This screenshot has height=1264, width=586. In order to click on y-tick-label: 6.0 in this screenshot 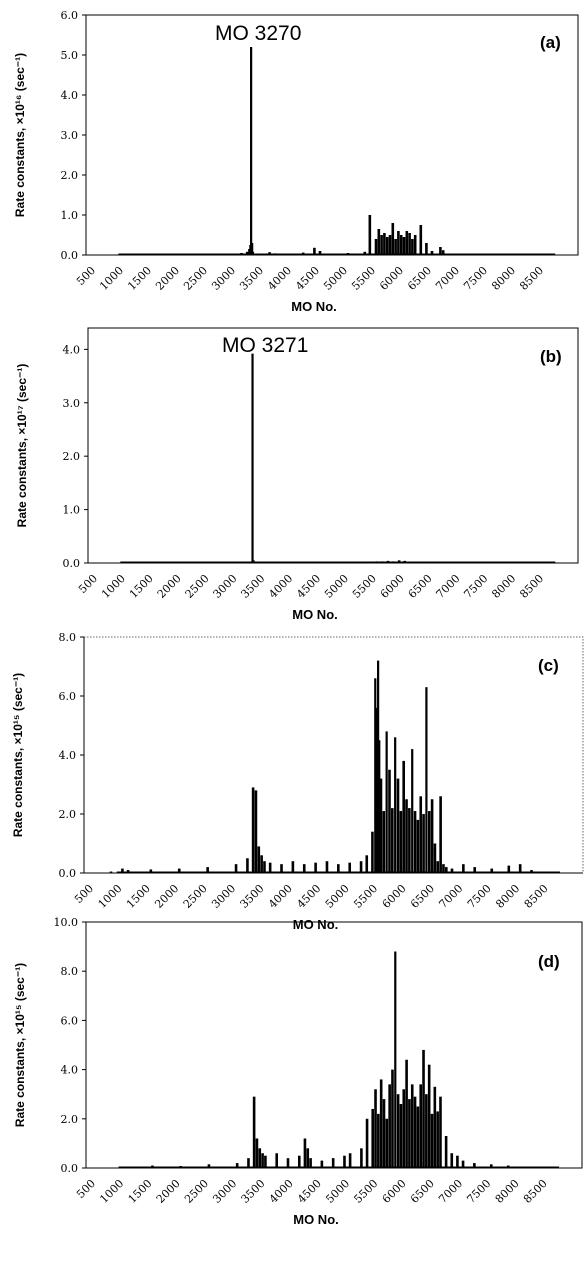, I will do `click(70, 1020)`.